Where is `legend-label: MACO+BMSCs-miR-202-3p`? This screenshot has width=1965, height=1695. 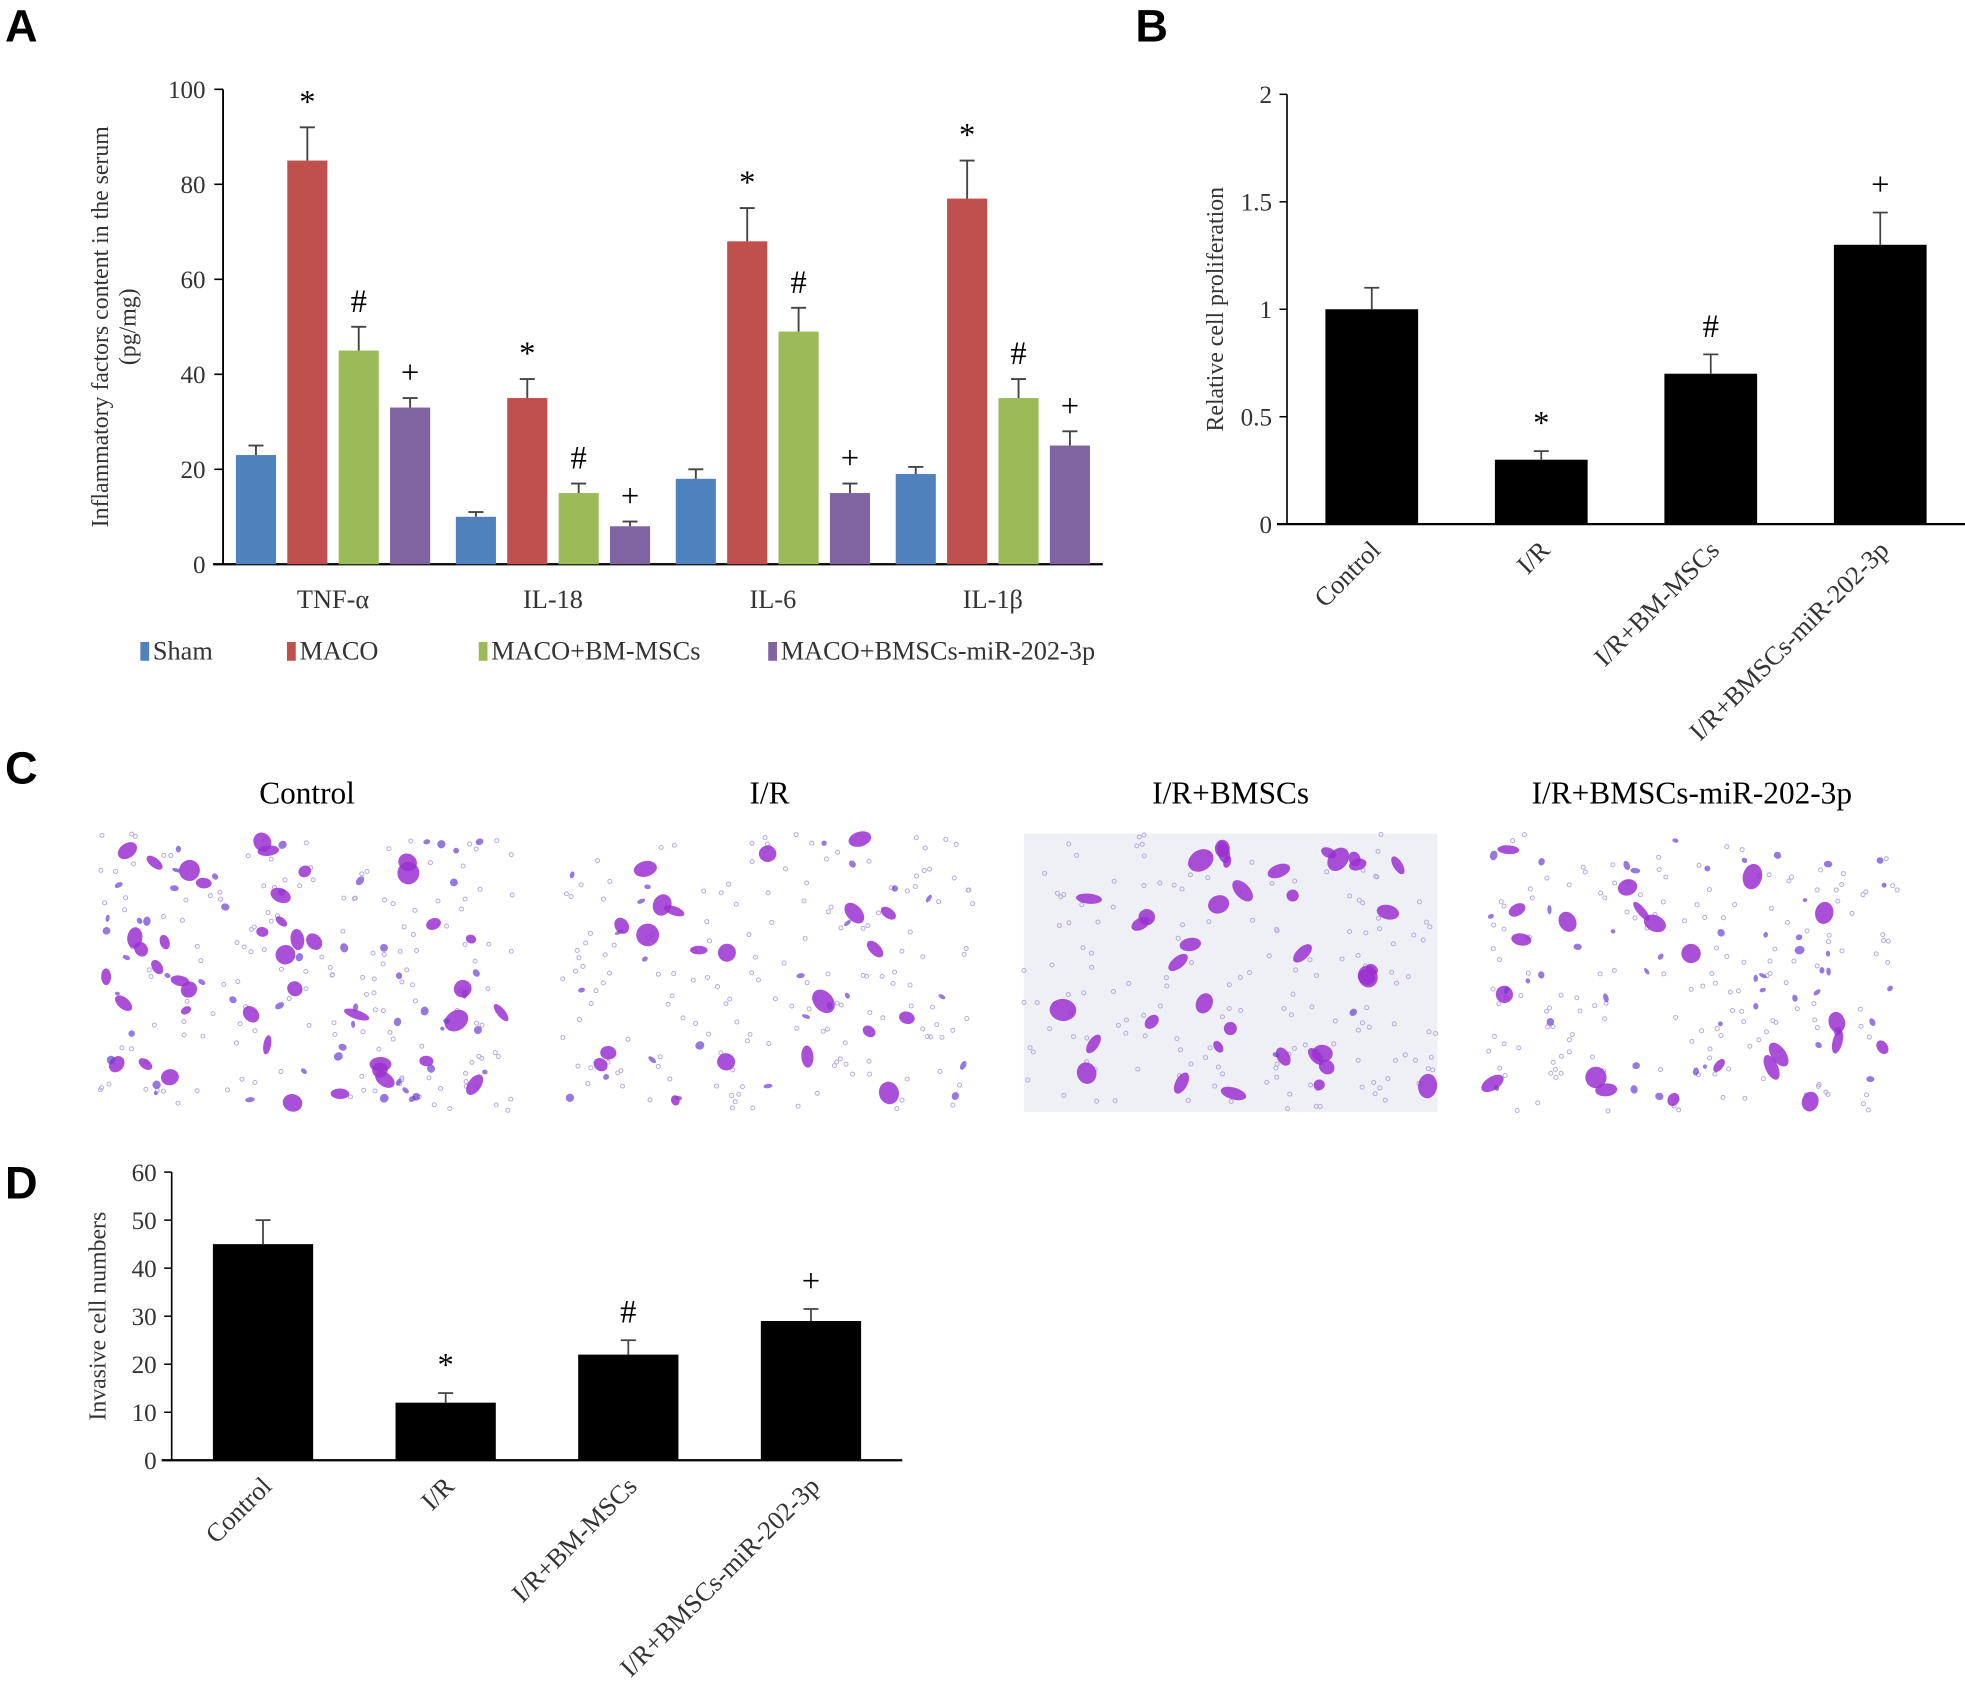
legend-label: MACO+BMSCs-miR-202-3p is located at coordinates (938, 651).